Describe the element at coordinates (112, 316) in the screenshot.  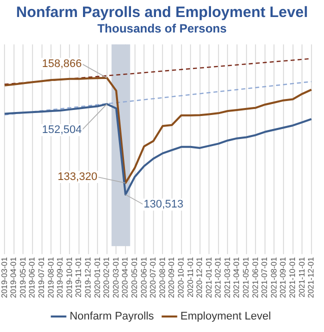
I see `legend-label: Nonfarm Payrolls` at that location.